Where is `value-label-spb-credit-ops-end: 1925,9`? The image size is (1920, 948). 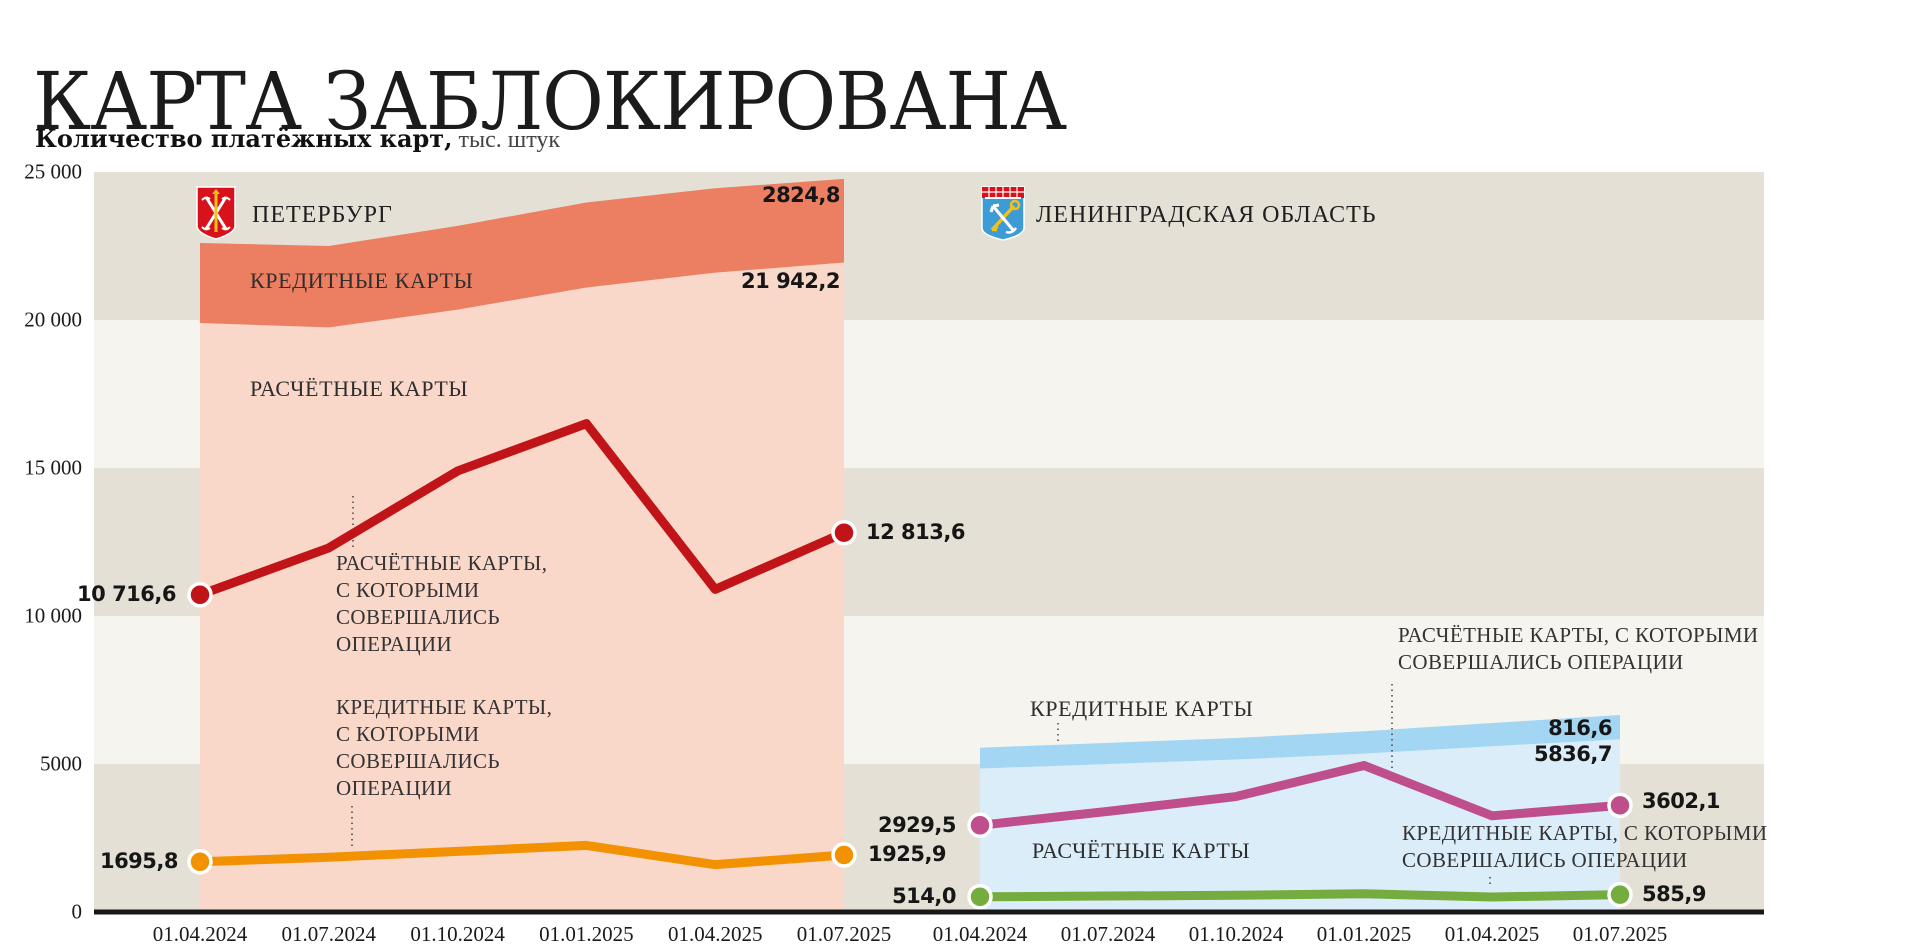
value-label-spb-credit-ops-end: 1925,9 is located at coordinates (907, 854).